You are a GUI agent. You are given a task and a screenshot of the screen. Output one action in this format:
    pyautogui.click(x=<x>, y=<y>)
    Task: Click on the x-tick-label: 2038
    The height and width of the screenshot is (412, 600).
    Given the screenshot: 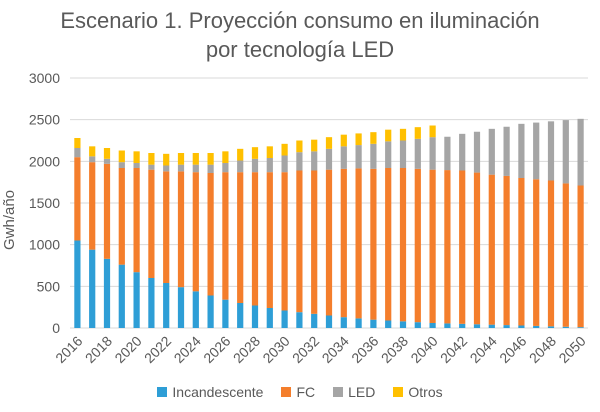 What is the action you would take?
    pyautogui.click(x=394, y=349)
    